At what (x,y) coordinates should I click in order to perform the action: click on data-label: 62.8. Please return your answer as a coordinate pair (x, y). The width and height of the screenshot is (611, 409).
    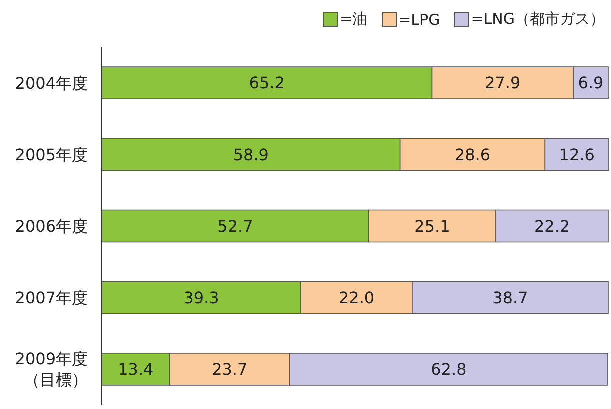
    Looking at the image, I should click on (449, 370).